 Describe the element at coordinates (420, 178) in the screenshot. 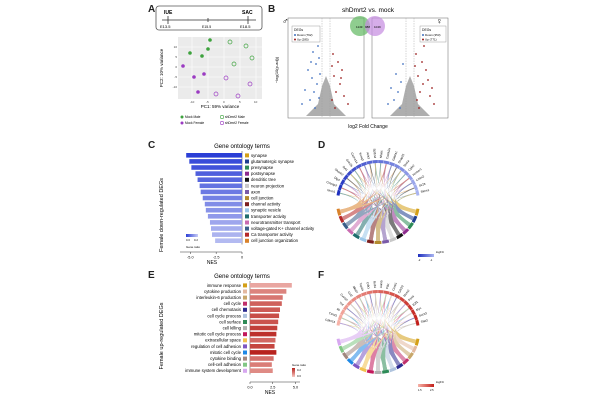

I see `gene-label: Lrrtm2` at that location.